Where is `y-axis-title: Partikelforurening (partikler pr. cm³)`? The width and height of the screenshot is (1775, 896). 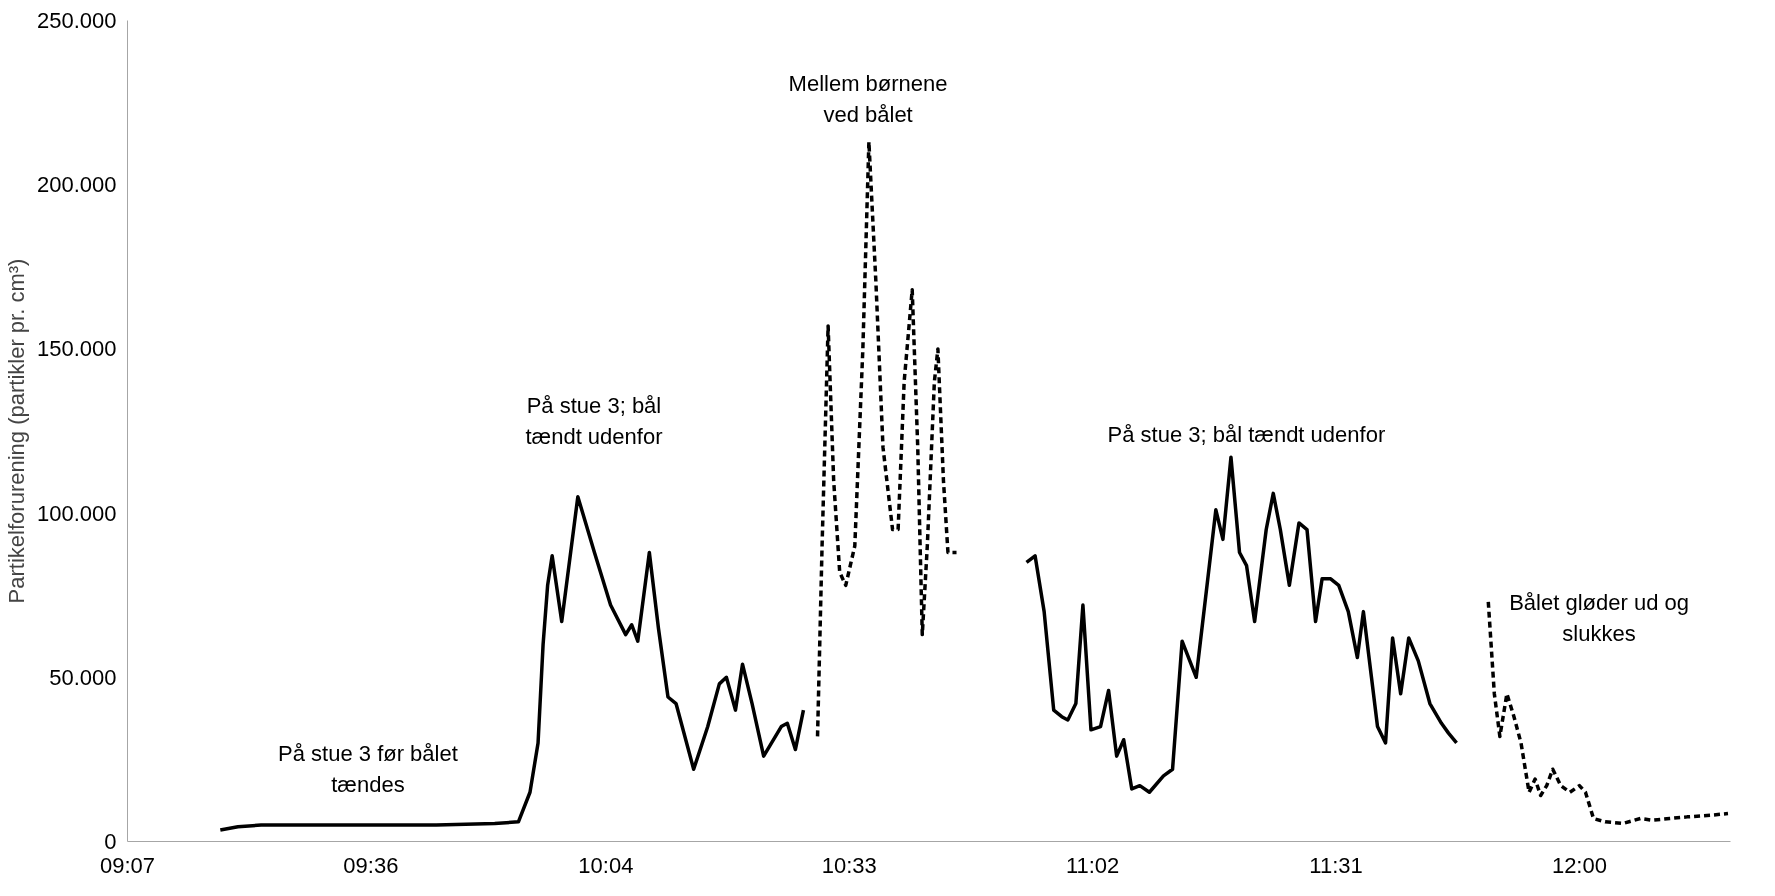 y-axis-title: Partikelforurening (partikler pr. cm³) is located at coordinates (16, 431).